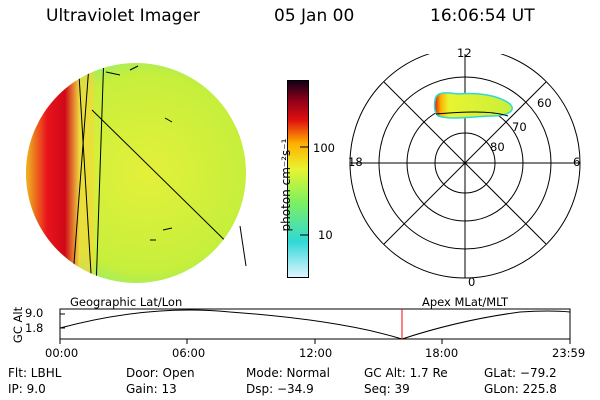 This screenshot has height=400, width=600. I want to click on mlt-label-12: 12, so click(464, 53).